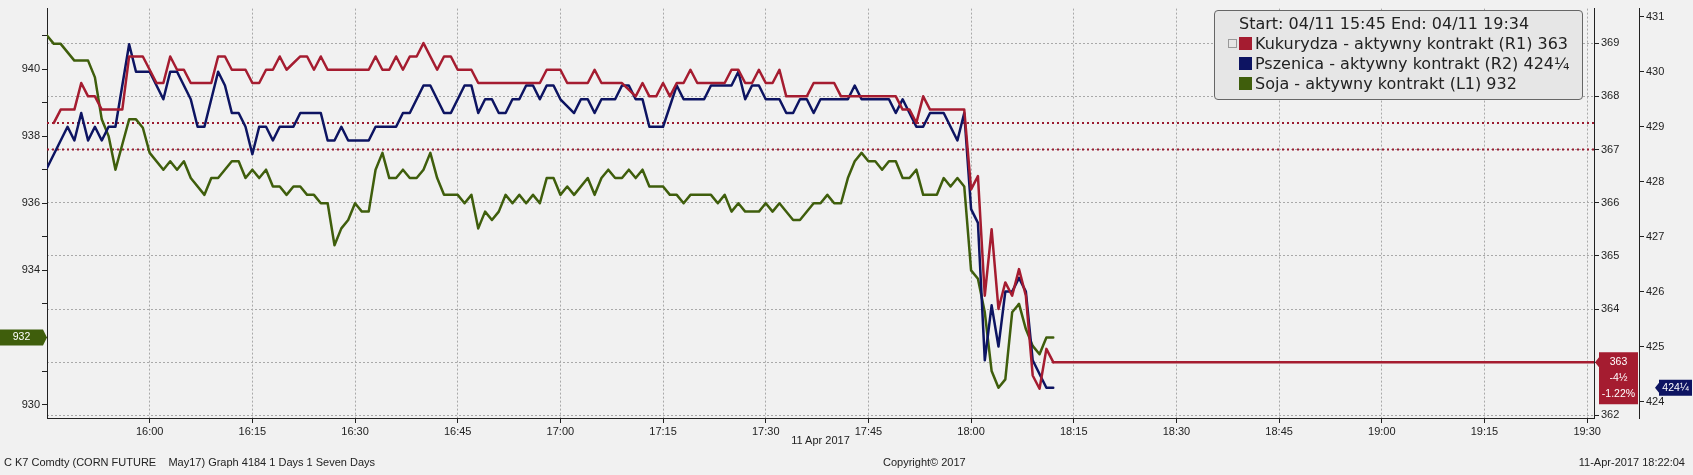 The height and width of the screenshot is (475, 1693). I want to click on legend-label: Soja - aktywny kontrakt (L1) 932, so click(1386, 83).